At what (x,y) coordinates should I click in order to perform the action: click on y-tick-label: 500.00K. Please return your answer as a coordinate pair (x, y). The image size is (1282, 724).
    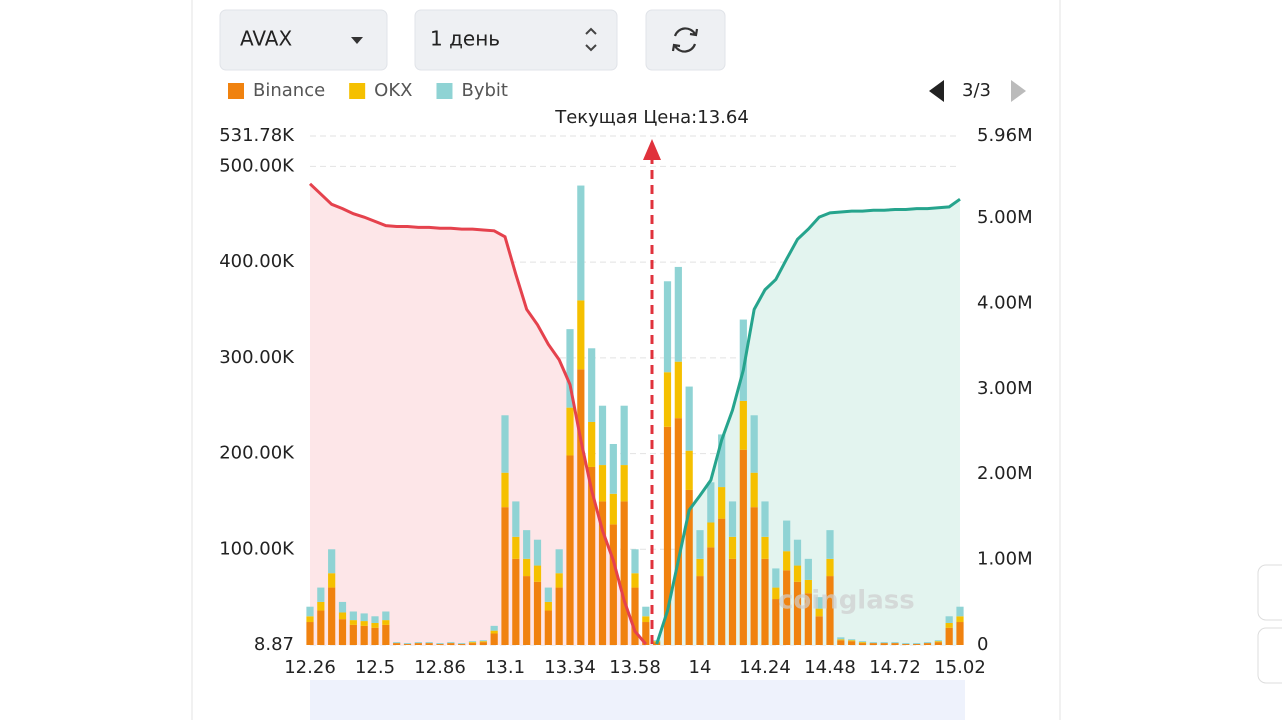
    Looking at the image, I should click on (257, 165).